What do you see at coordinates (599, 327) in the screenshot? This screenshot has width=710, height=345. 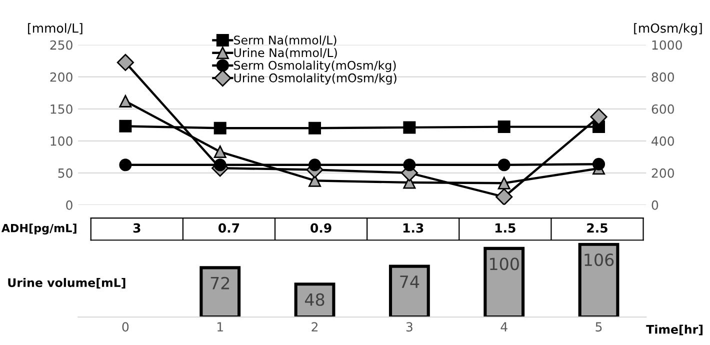 I see `x-tick-label: 5` at bounding box center [599, 327].